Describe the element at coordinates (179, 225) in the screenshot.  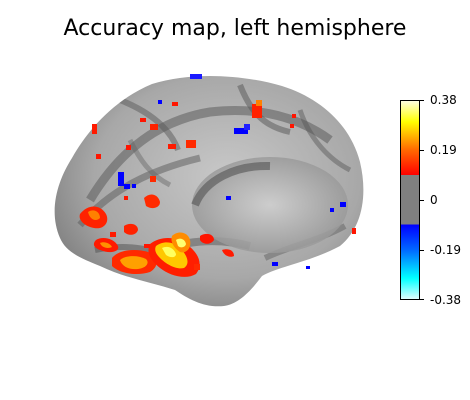
I see `cluster-fusiform` at that location.